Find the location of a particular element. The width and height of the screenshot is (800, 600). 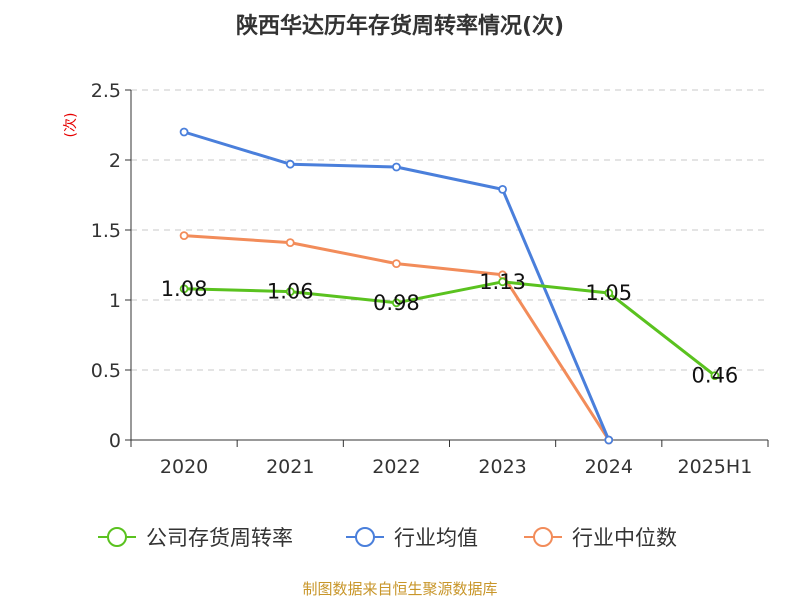

data-label: 1.05 is located at coordinates (608, 293).